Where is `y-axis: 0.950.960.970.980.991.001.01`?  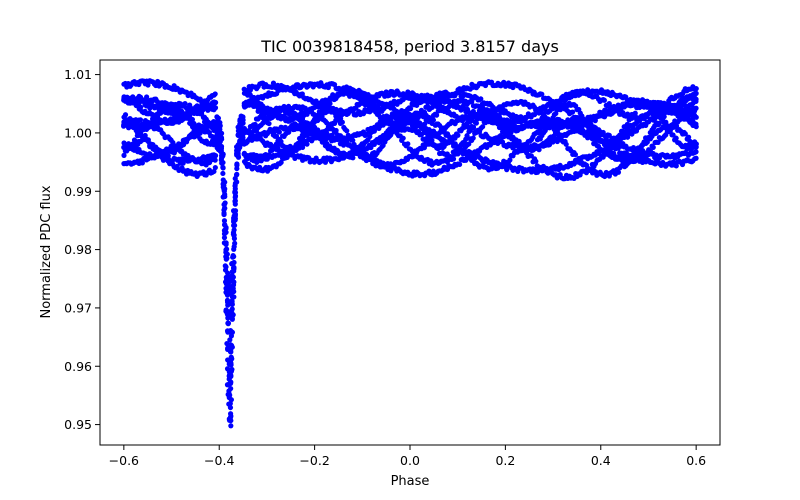 y-axis: 0.950.960.970.980.991.001.01 is located at coordinates (82, 249).